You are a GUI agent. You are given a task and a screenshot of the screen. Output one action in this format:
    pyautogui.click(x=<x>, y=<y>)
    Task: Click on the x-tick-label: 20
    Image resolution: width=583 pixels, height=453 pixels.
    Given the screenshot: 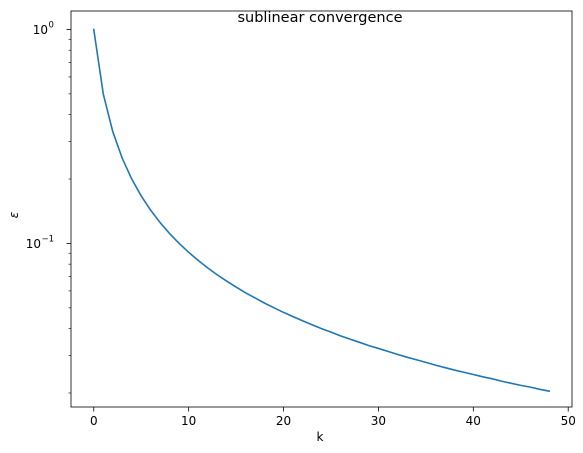 What is the action you would take?
    pyautogui.click(x=283, y=421)
    